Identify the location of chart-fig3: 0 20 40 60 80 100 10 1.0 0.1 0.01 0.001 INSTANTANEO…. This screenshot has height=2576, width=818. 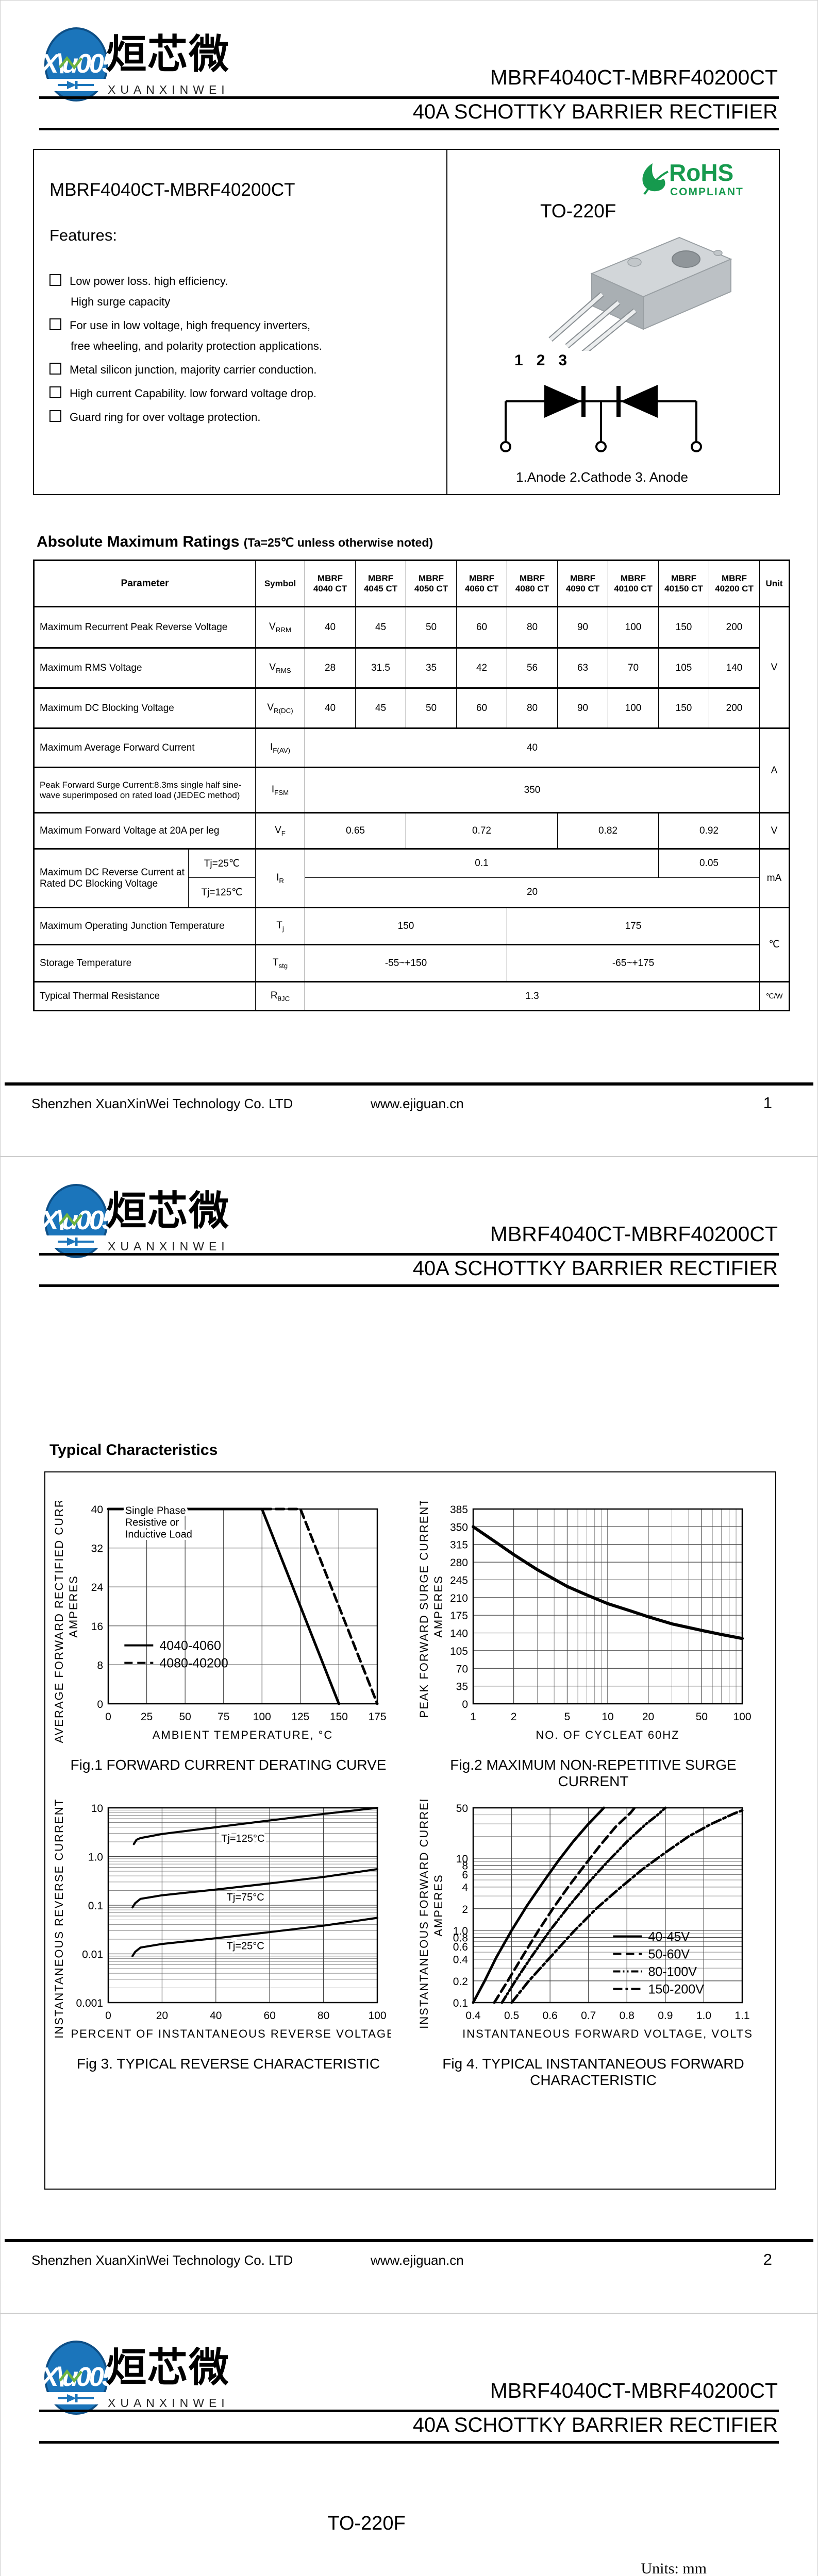
(232, 1922).